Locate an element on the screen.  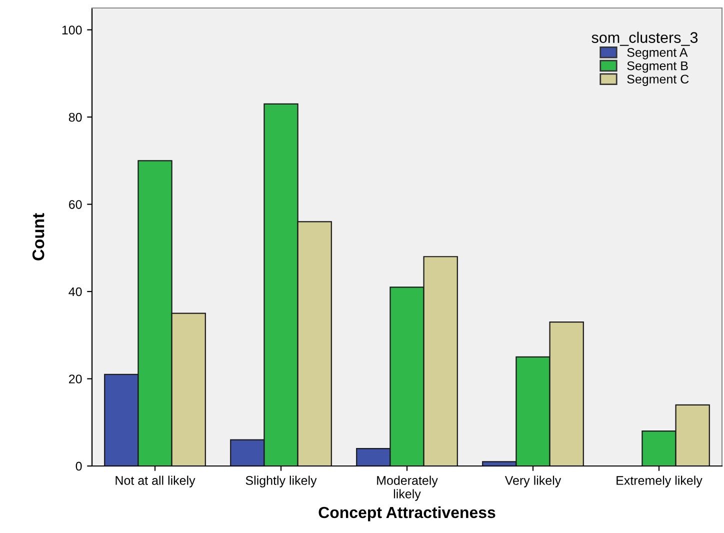
legend-label: Segment A is located at coordinates (657, 54).